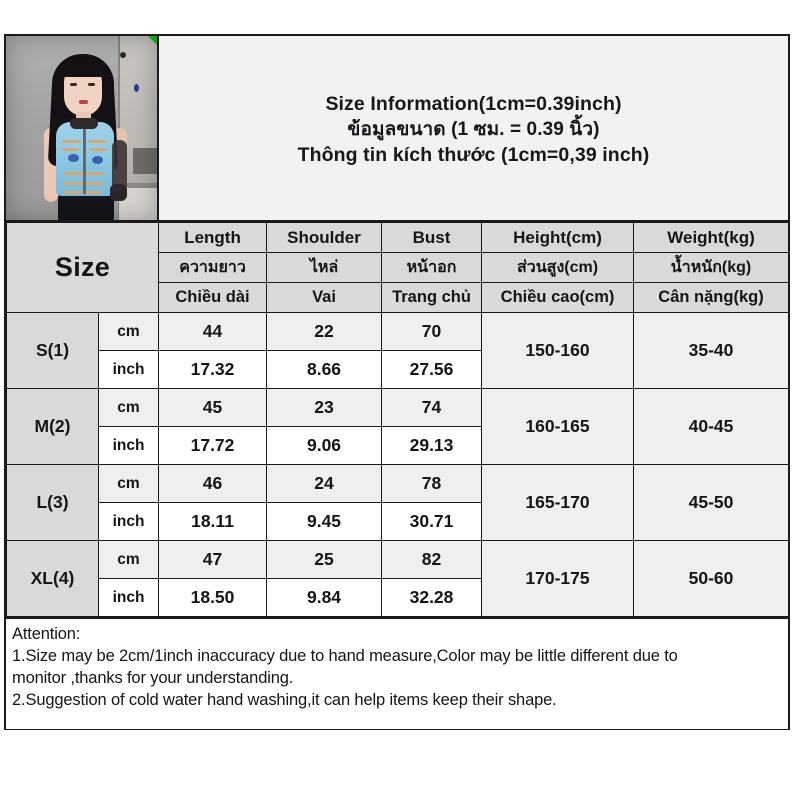  I want to click on cell-s-in-length: 17.32, so click(213, 369).